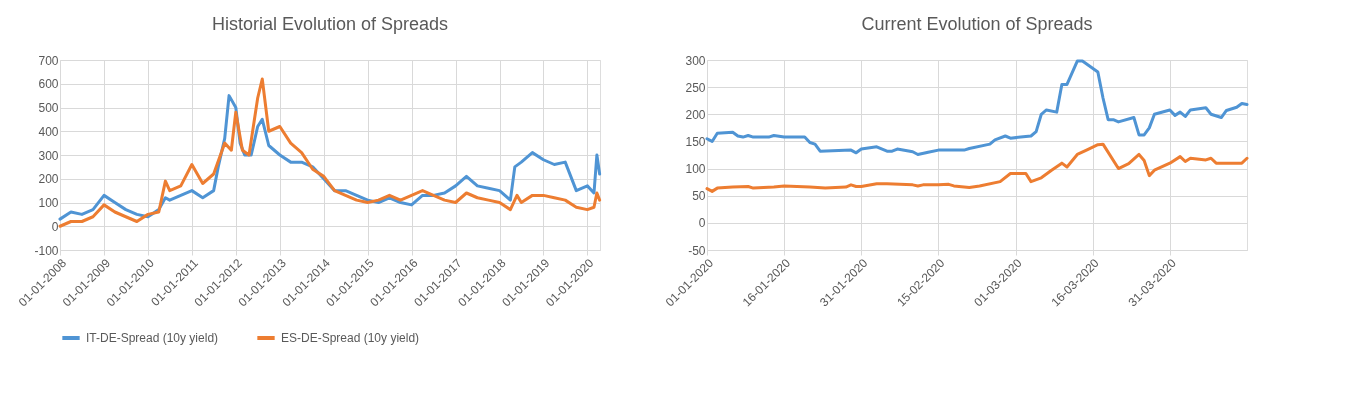 The width and height of the screenshot is (1363, 414). What do you see at coordinates (697, 250) in the screenshot?
I see `y-tick-label: -50` at bounding box center [697, 250].